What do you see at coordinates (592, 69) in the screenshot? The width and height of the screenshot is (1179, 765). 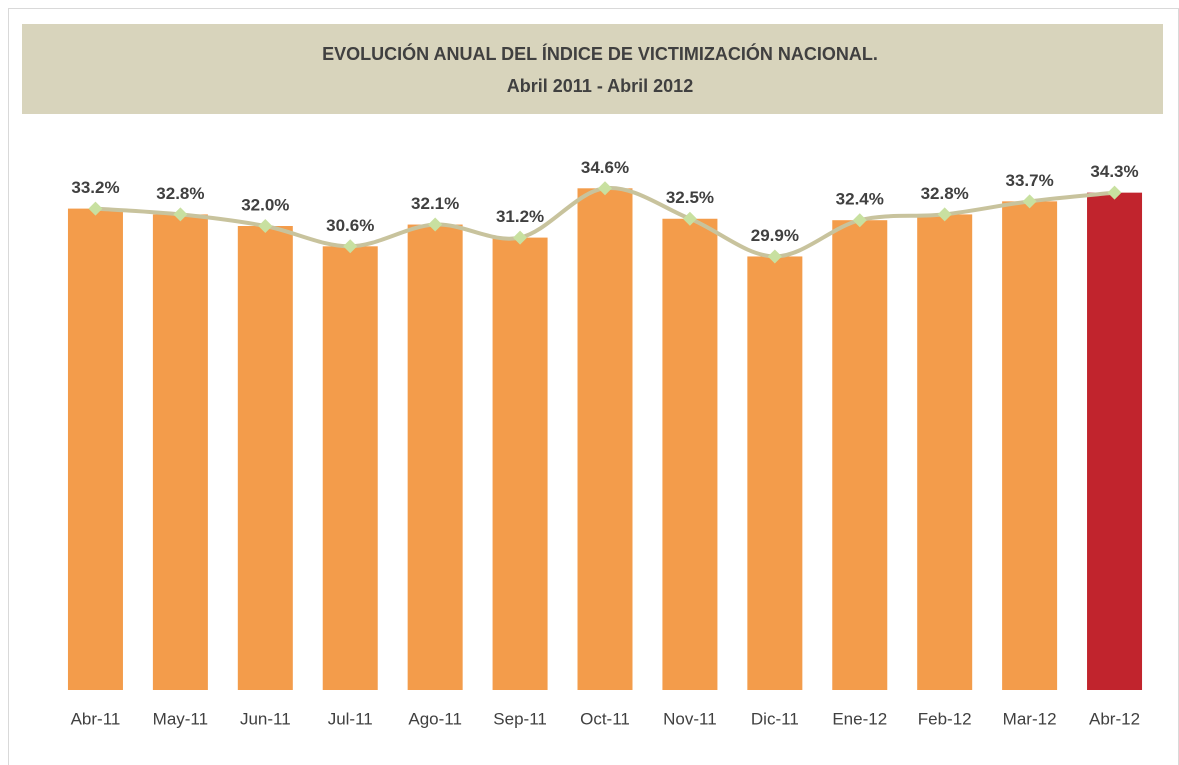 I see `title-band` at bounding box center [592, 69].